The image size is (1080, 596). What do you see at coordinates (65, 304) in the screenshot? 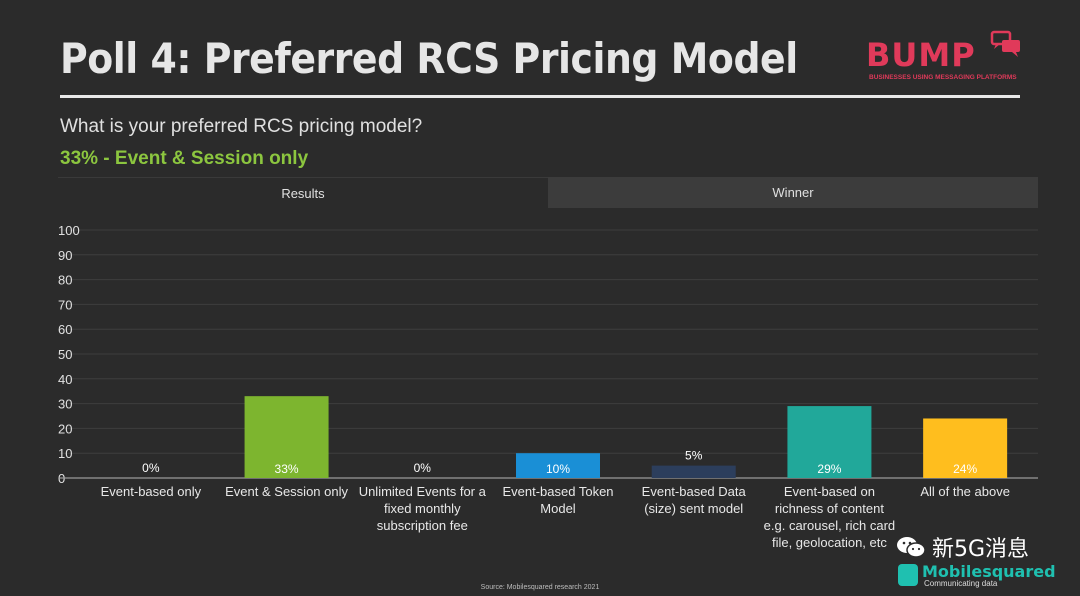
I see `y-tick-label: 70` at bounding box center [65, 304].